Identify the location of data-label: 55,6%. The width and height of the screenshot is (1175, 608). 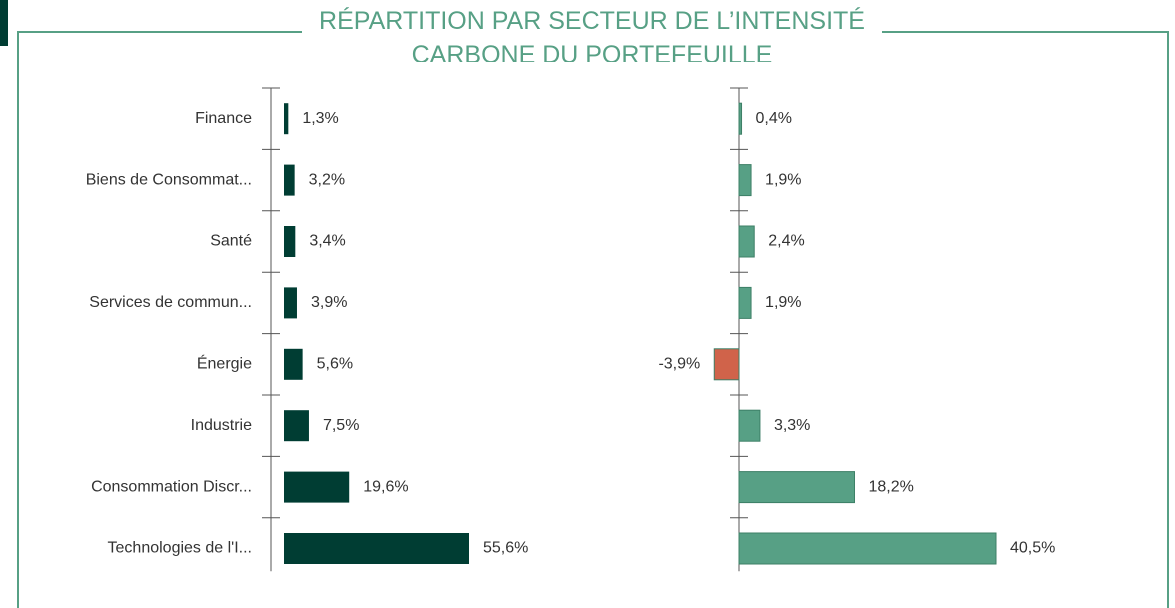
(505, 548).